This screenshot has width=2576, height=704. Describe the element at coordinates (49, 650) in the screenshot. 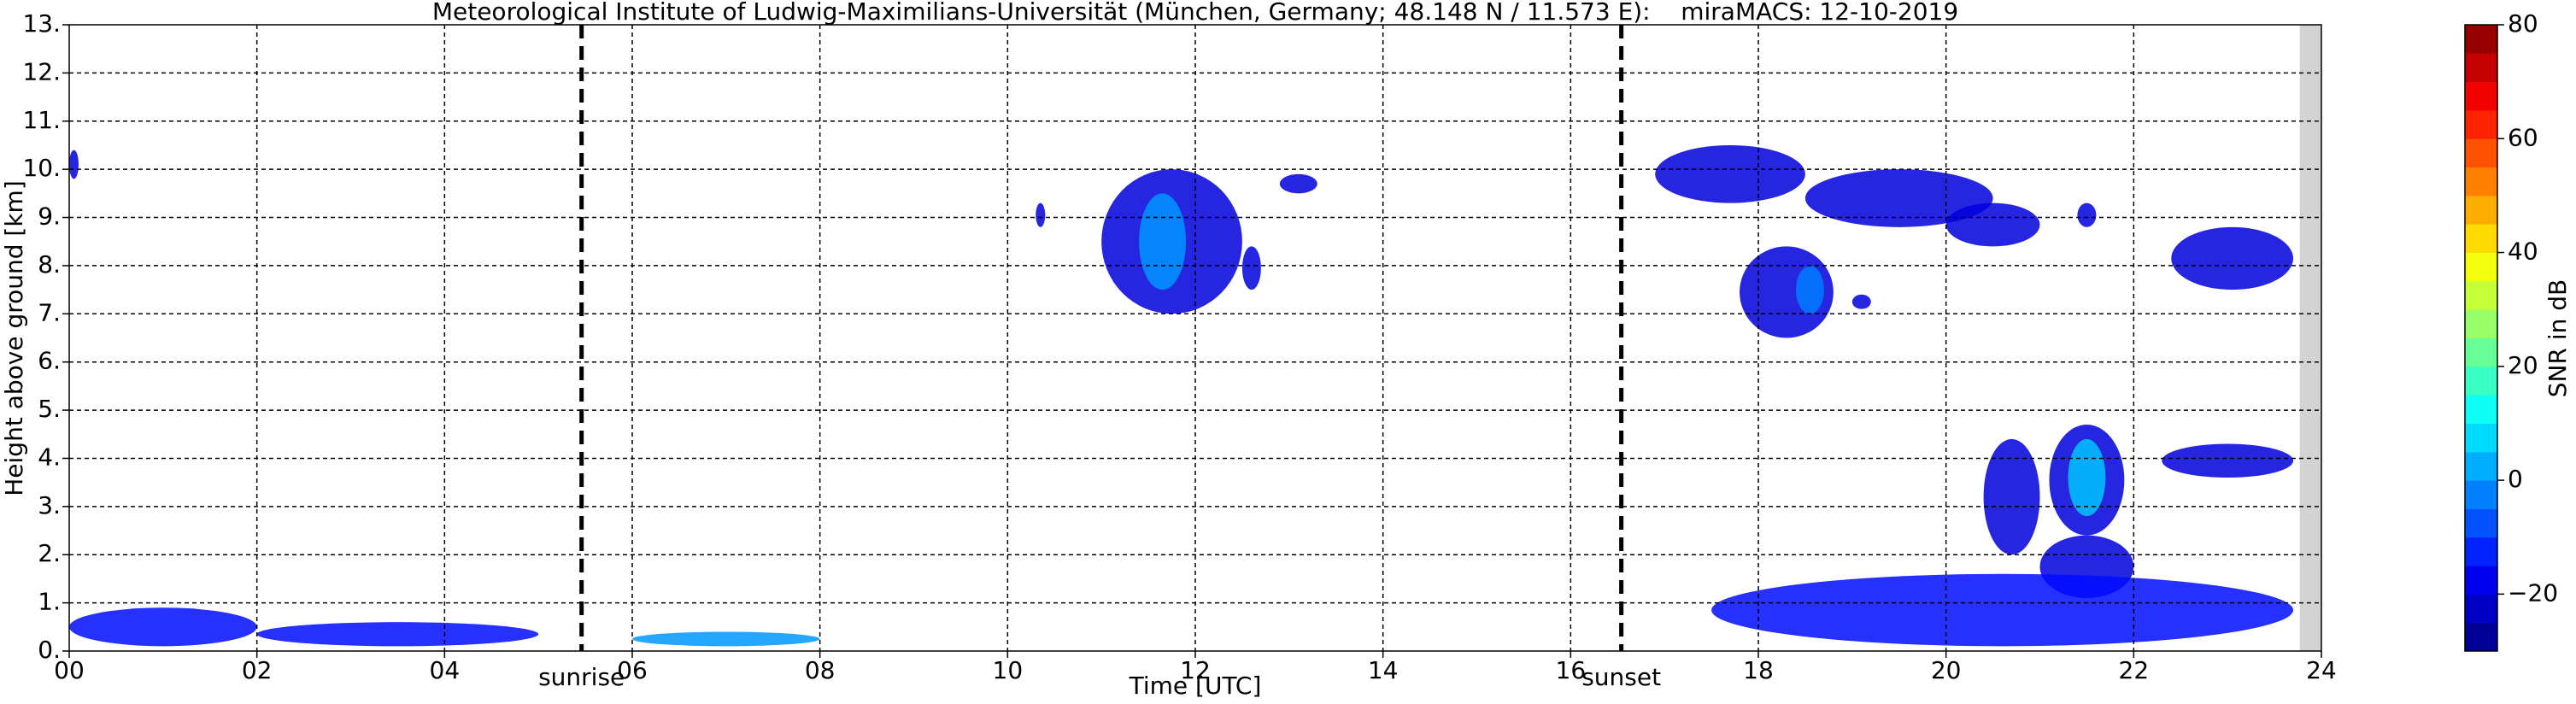

I see `y-tick-label: 0.` at that location.